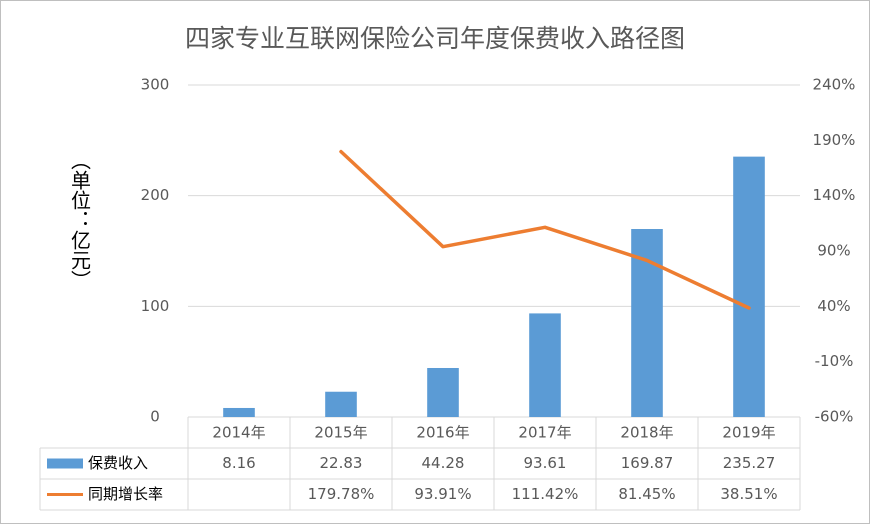 The width and height of the screenshot is (871, 525). I want to click on table-value: 93.61, so click(545, 463).